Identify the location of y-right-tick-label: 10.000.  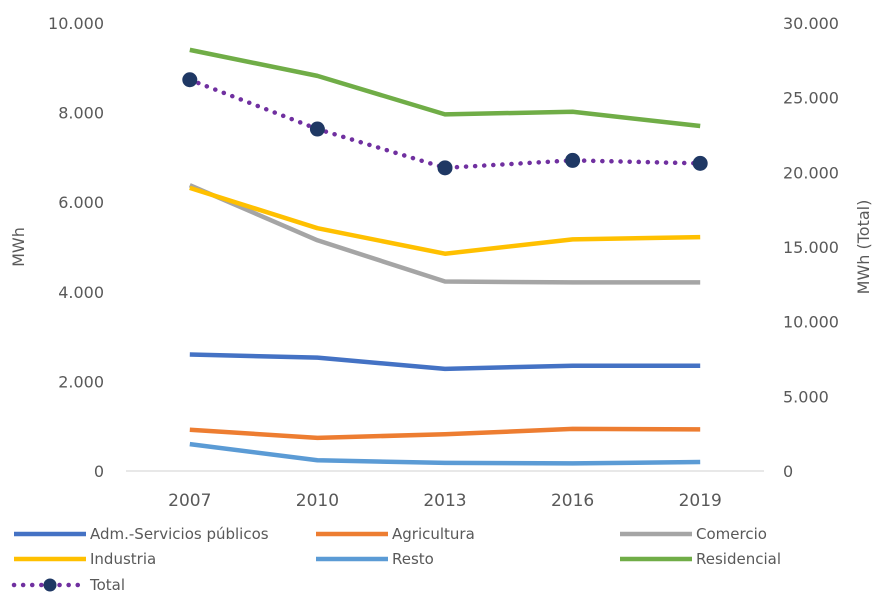
(811, 322).